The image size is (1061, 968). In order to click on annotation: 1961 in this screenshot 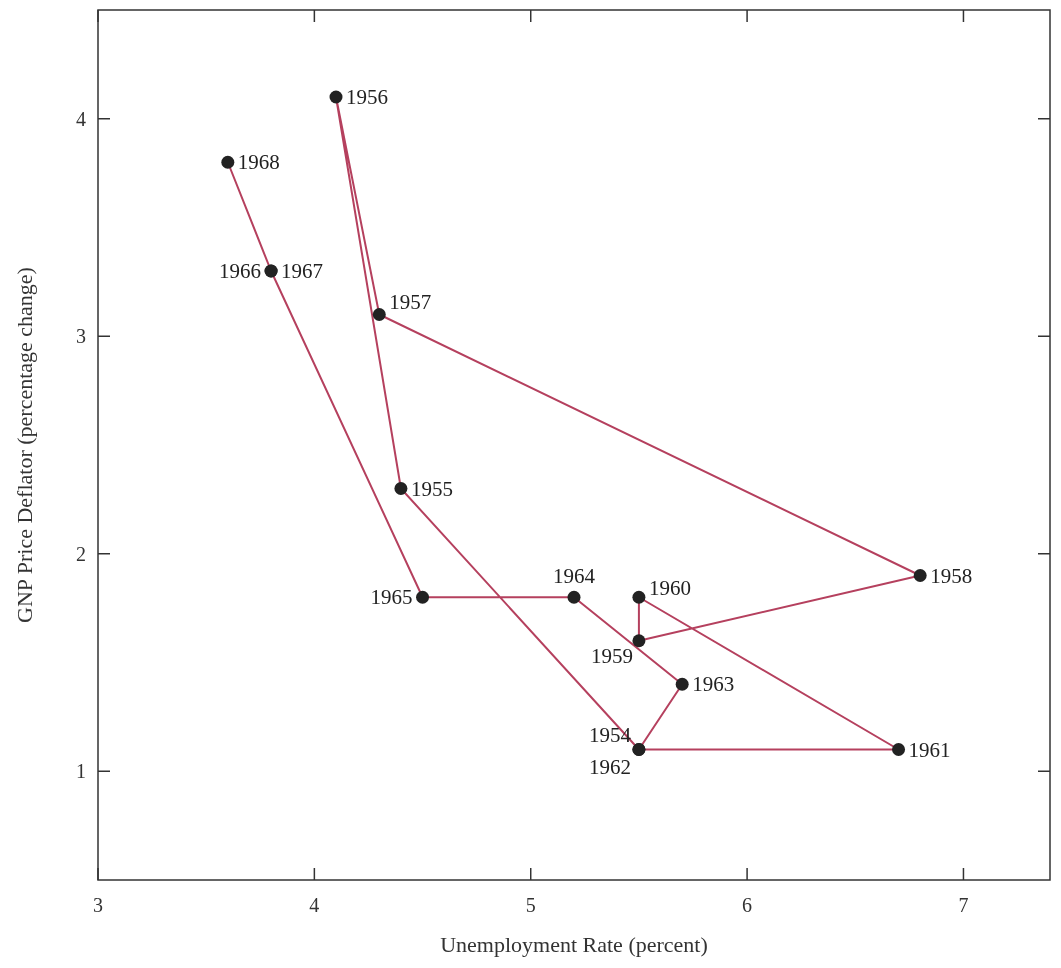, I will do `click(929, 749)`.